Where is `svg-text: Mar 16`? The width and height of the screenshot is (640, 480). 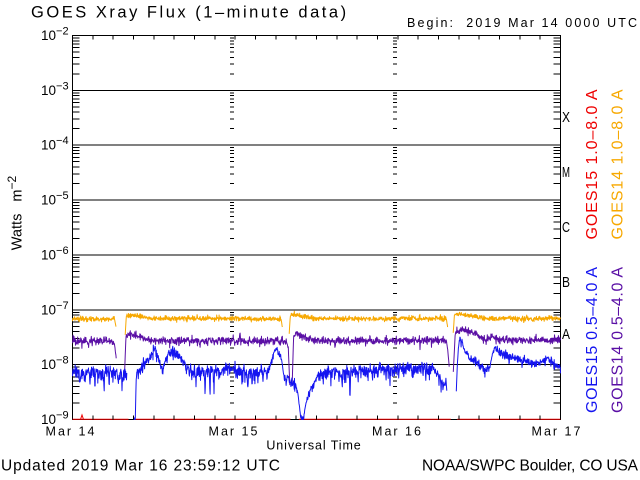
svg-text: Mar 16 is located at coordinates (397, 432).